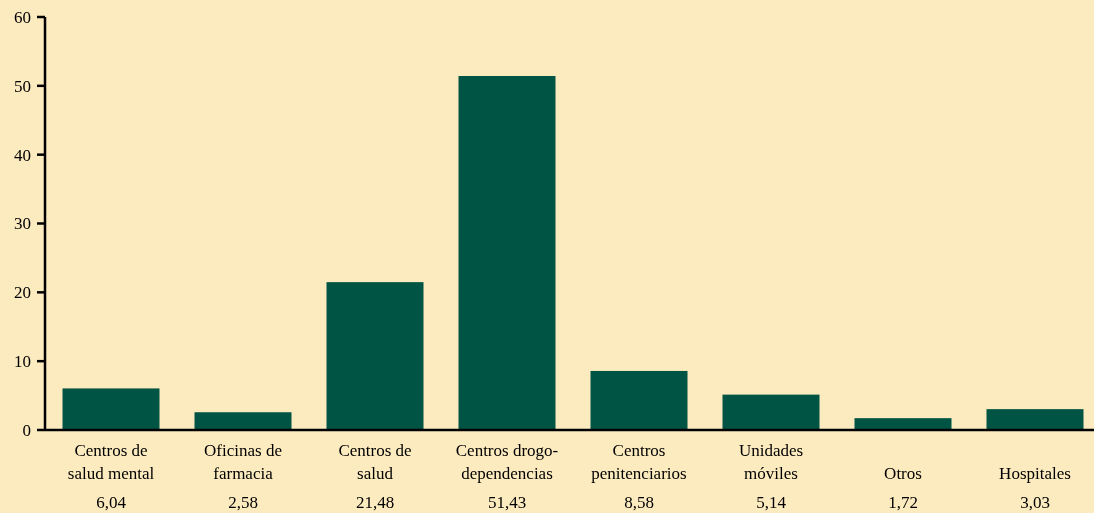  Describe the element at coordinates (22, 293) in the screenshot. I see `y-tick-label: 20` at that location.